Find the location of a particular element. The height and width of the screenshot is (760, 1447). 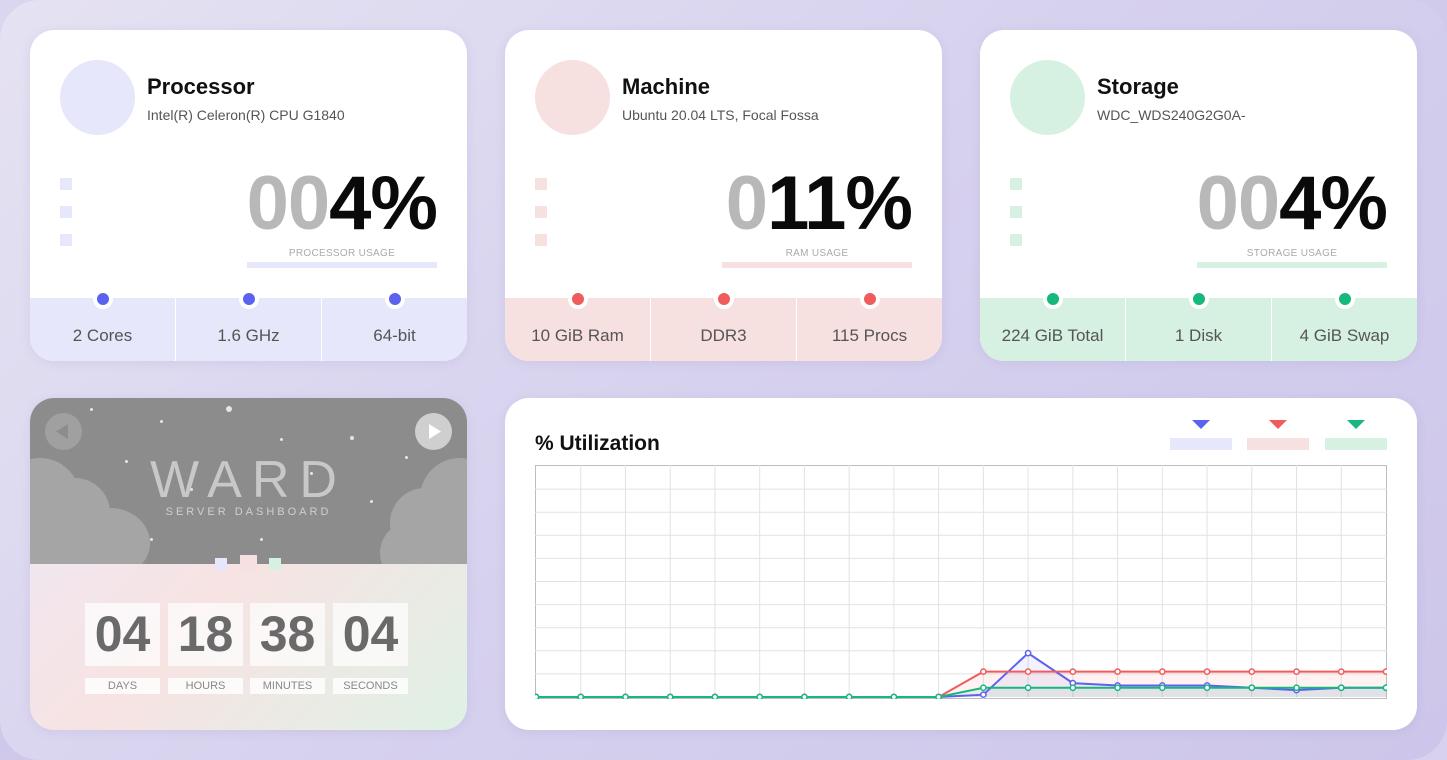

chevron-right-icon is located at coordinates (435, 431).